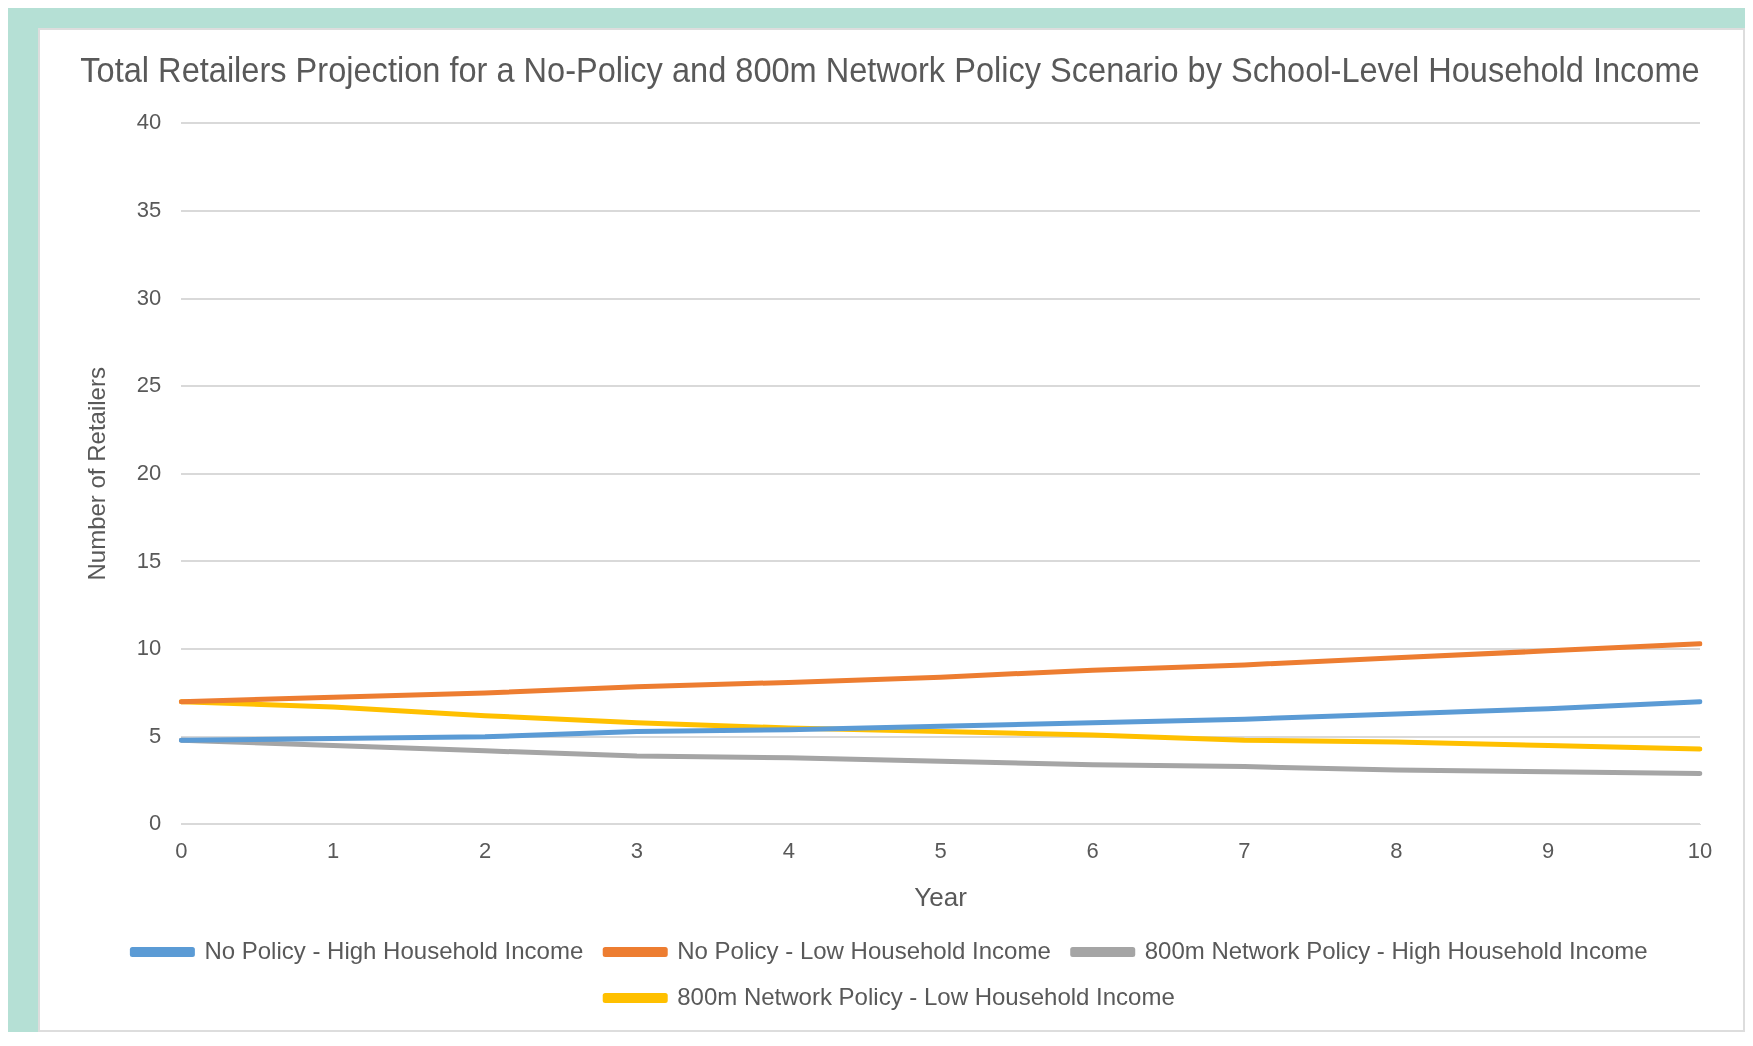 This screenshot has height=1046, width=1753. I want to click on x-tick-label: 4, so click(788, 850).